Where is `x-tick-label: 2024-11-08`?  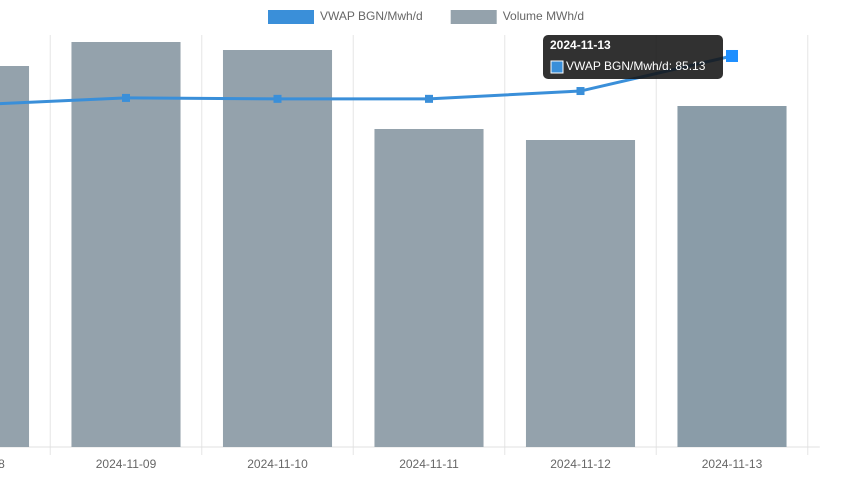
x-tick-label: 2024-11-08 is located at coordinates (2, 464).